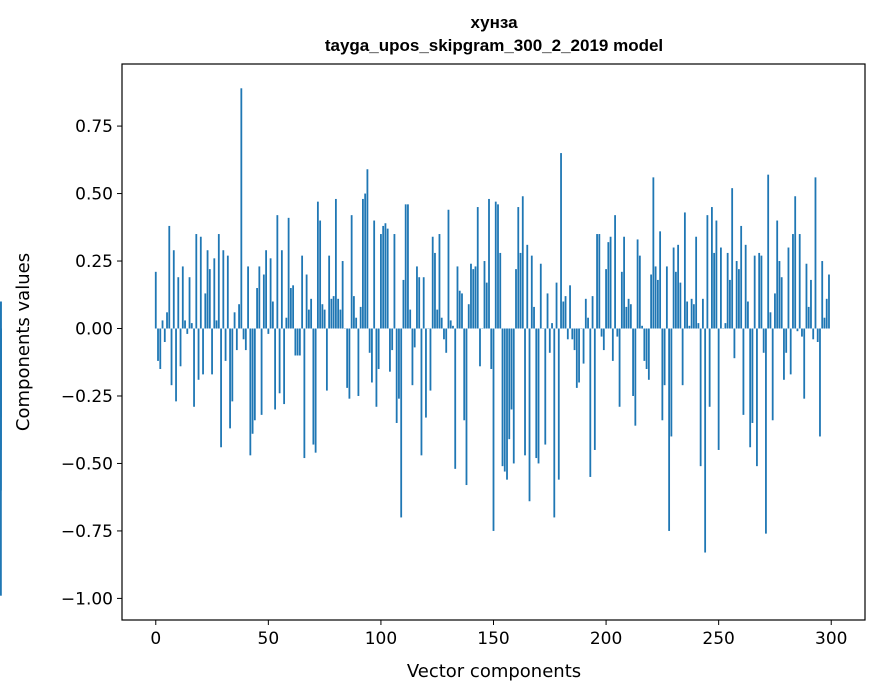  I want to click on y-tick-label: 0.25, so click(94, 262).